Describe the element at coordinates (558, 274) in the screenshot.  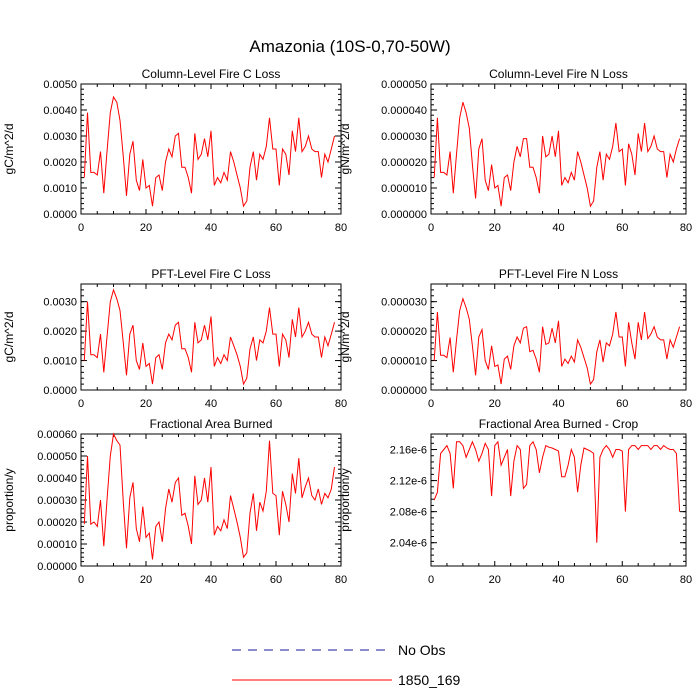
I see `panel-title: PFT-Level Fire N Loss` at that location.